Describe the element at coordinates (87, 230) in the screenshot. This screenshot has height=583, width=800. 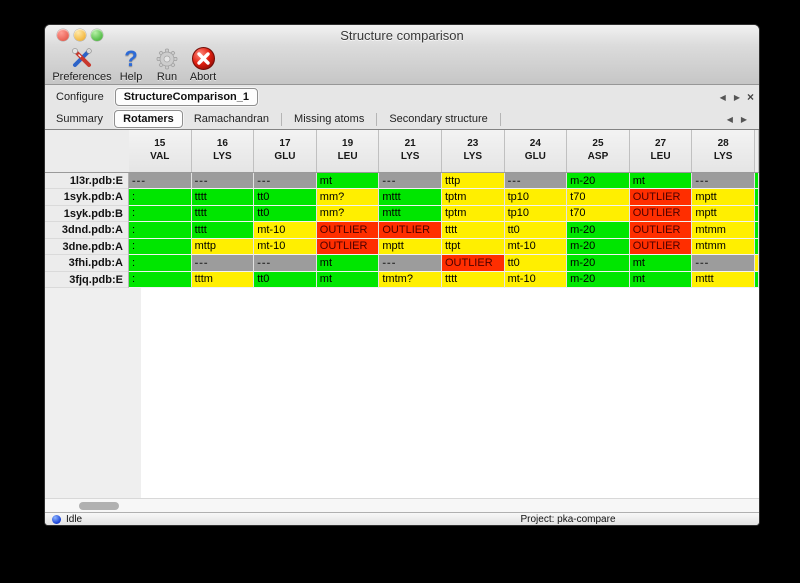
I see `row-header-3dnd.pdb:A: 3dnd.pdb:A` at that location.